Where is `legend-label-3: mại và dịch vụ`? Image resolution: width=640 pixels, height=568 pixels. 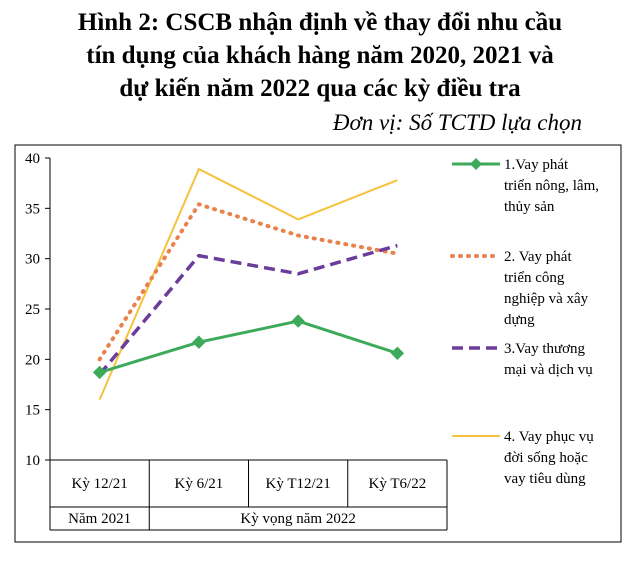 legend-label-3: mại và dịch vụ is located at coordinates (548, 370).